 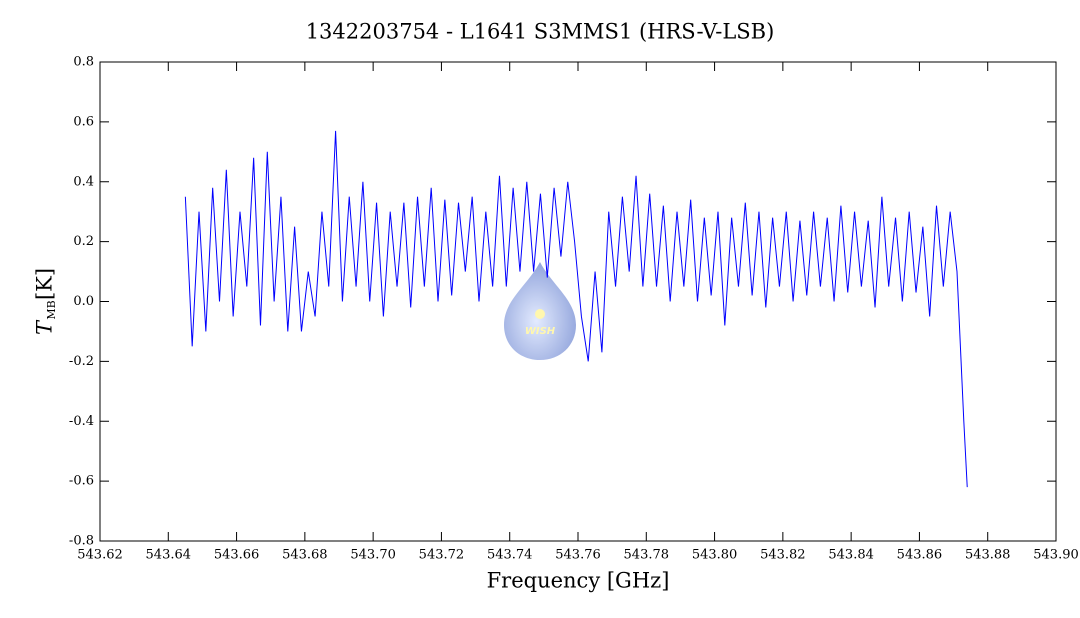 I want to click on x-tick-label: 543.64, so click(x=169, y=555).